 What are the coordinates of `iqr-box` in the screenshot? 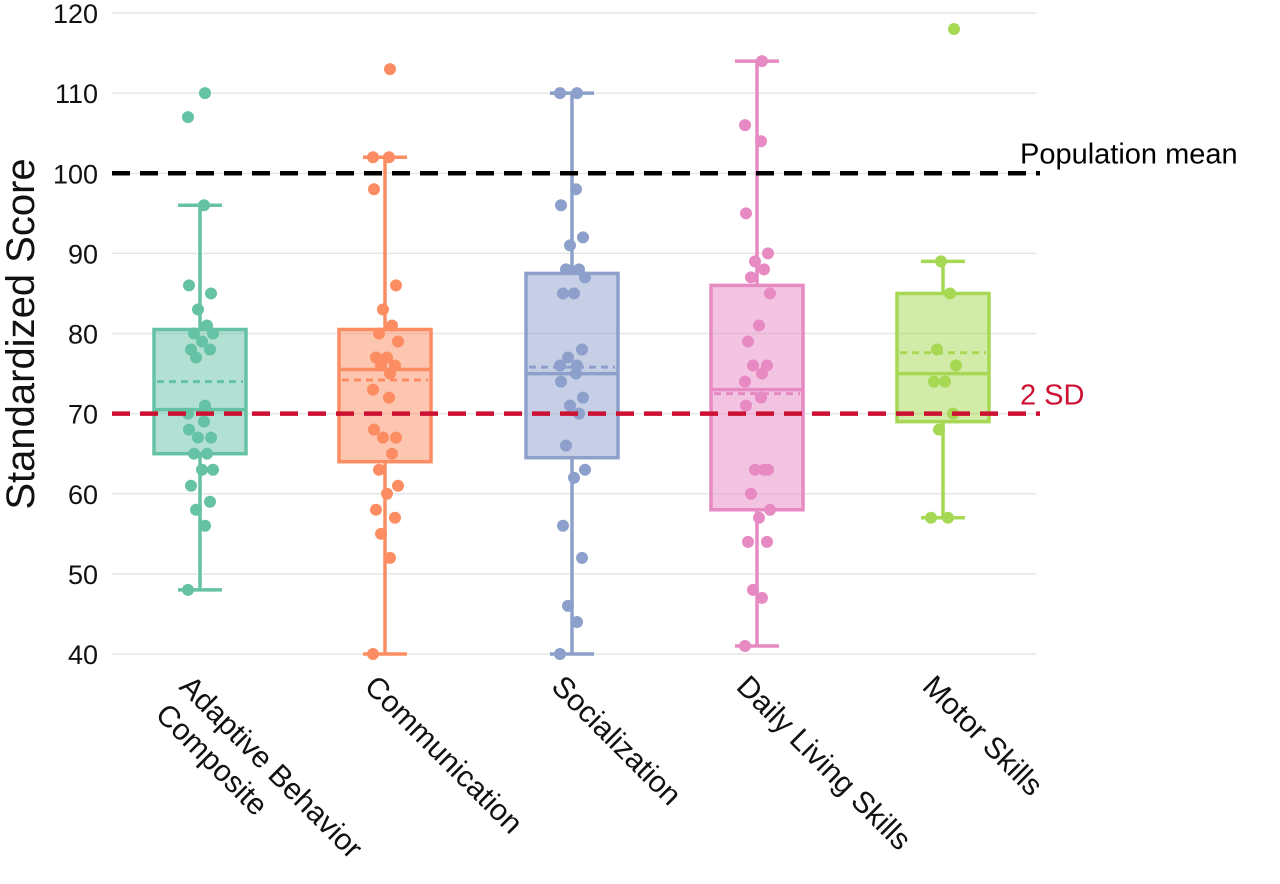 It's located at (943, 357).